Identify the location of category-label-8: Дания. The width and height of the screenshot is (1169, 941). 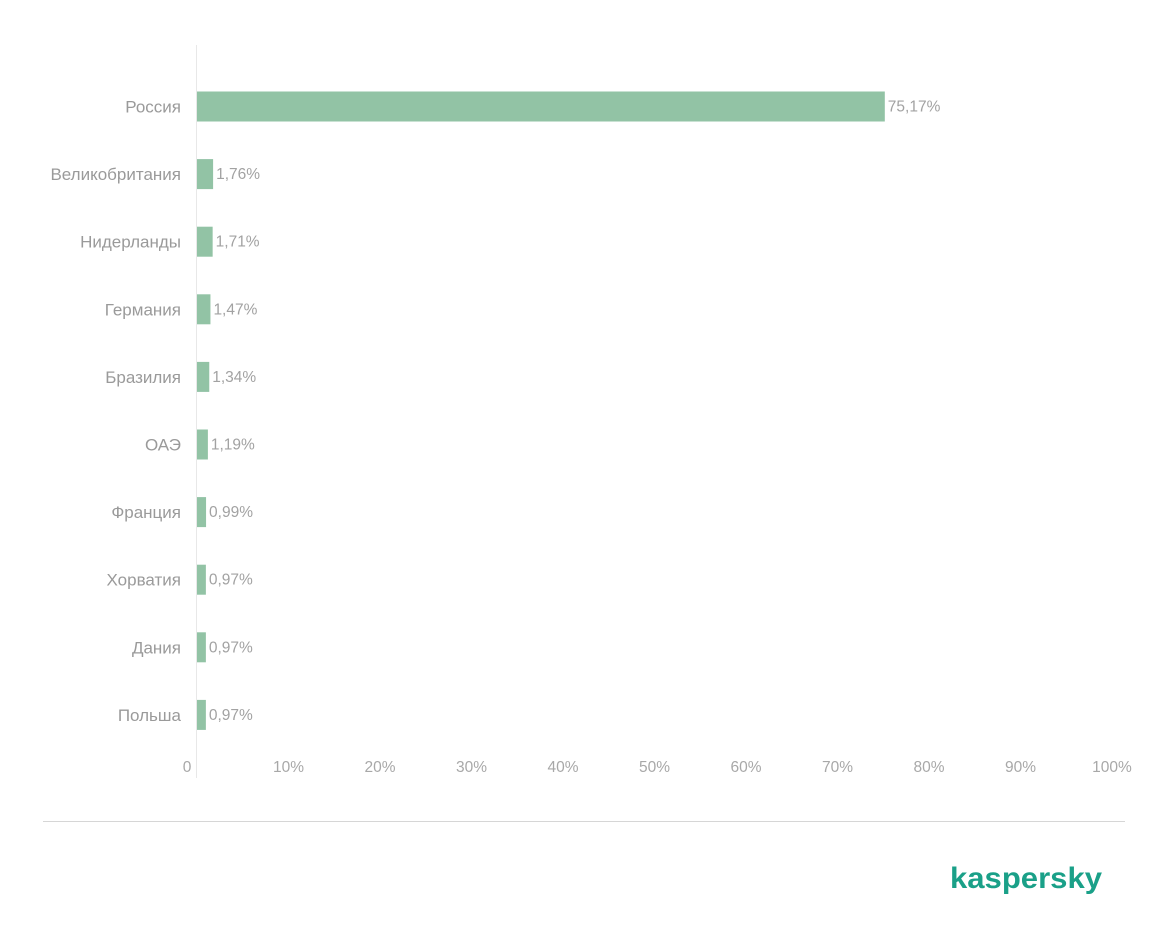
(156, 647).